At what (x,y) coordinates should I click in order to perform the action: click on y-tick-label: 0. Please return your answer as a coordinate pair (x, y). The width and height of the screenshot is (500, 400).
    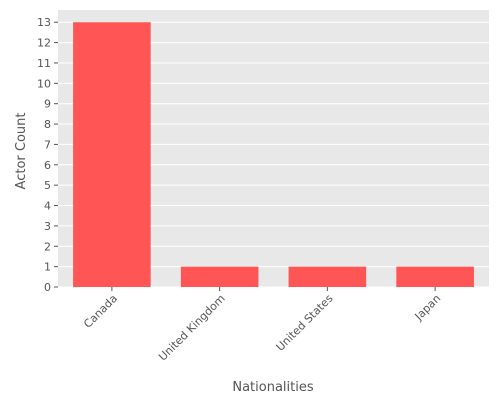
    Looking at the image, I should click on (47, 287).